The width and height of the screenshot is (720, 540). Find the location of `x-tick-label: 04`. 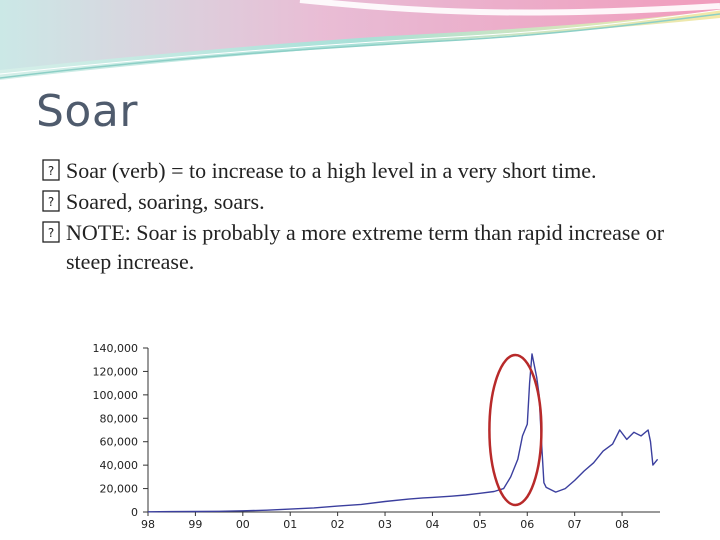

x-tick-label: 04 is located at coordinates (432, 524).